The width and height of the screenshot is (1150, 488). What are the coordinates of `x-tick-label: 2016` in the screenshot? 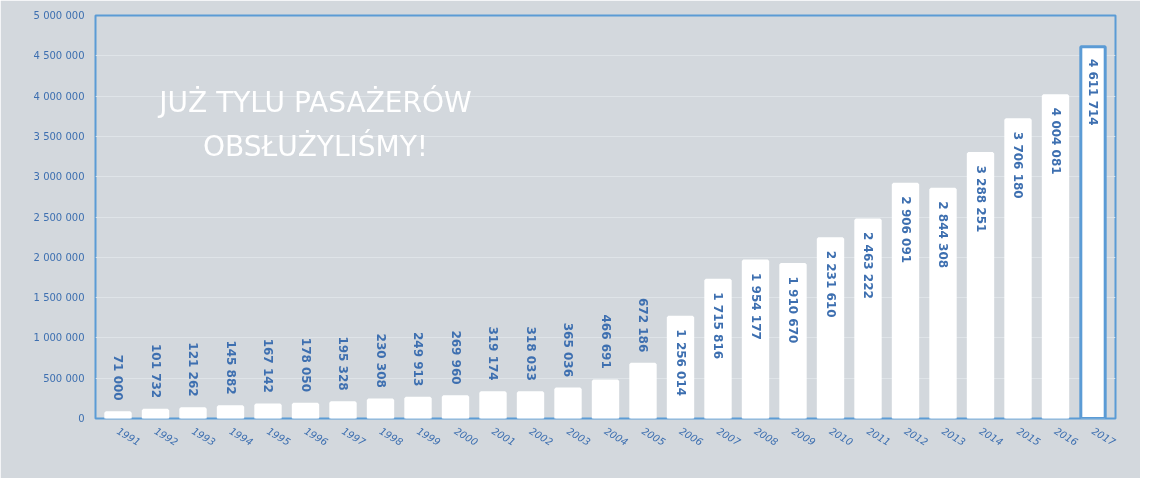 It's located at (1066, 436).